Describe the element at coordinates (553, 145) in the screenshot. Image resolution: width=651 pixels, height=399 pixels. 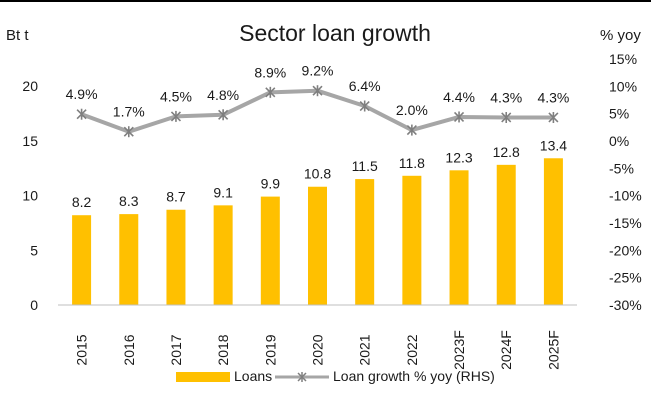
I see `bar-data-label: 13.4` at that location.